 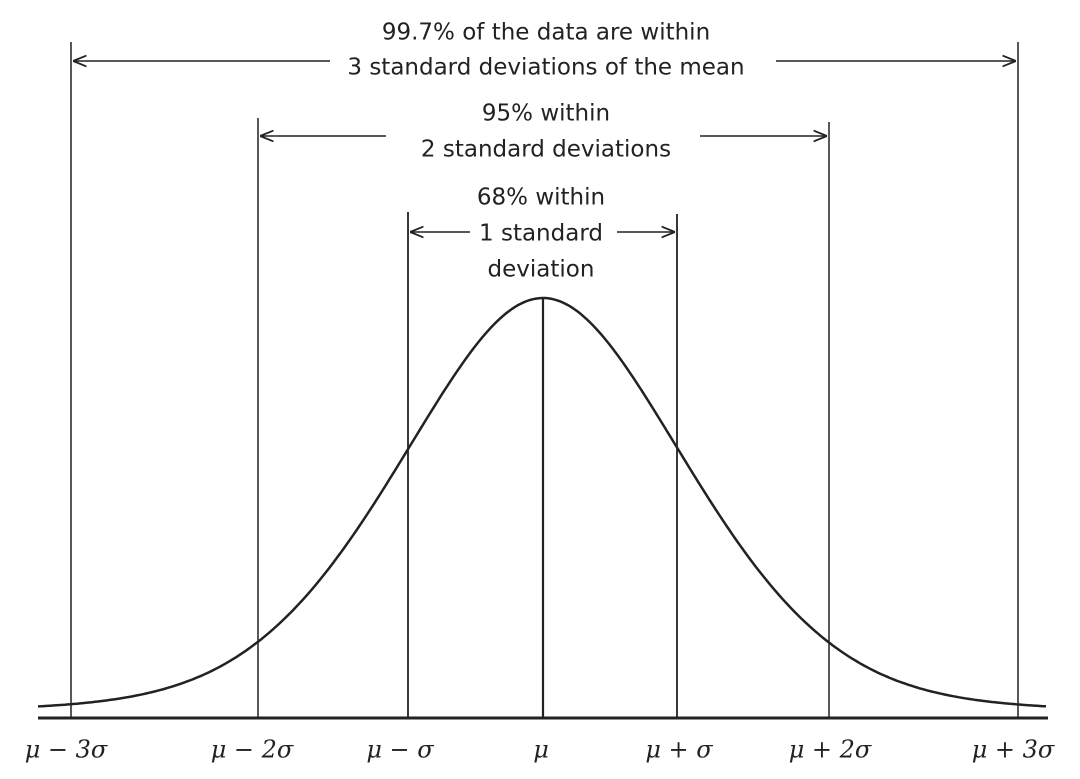 What do you see at coordinates (541, 198) in the screenshot?
I see `annotation: 68% within` at bounding box center [541, 198].